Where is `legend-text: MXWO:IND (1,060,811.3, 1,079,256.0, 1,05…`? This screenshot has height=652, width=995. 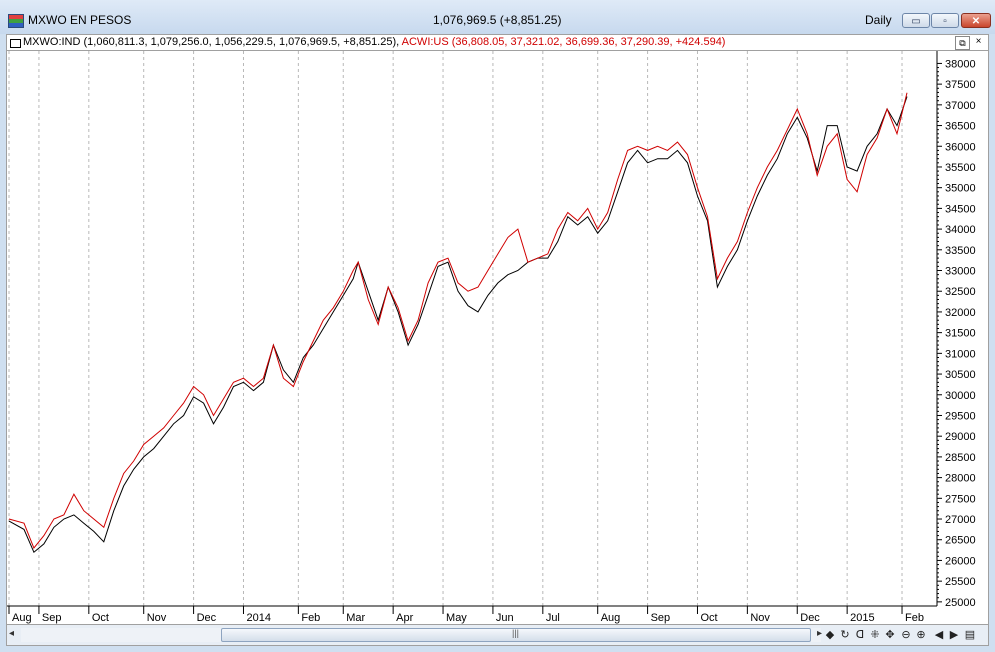 legend-text: MXWO:IND (1,060,811.3, 1,079,256.0, 1,05… is located at coordinates (374, 42).